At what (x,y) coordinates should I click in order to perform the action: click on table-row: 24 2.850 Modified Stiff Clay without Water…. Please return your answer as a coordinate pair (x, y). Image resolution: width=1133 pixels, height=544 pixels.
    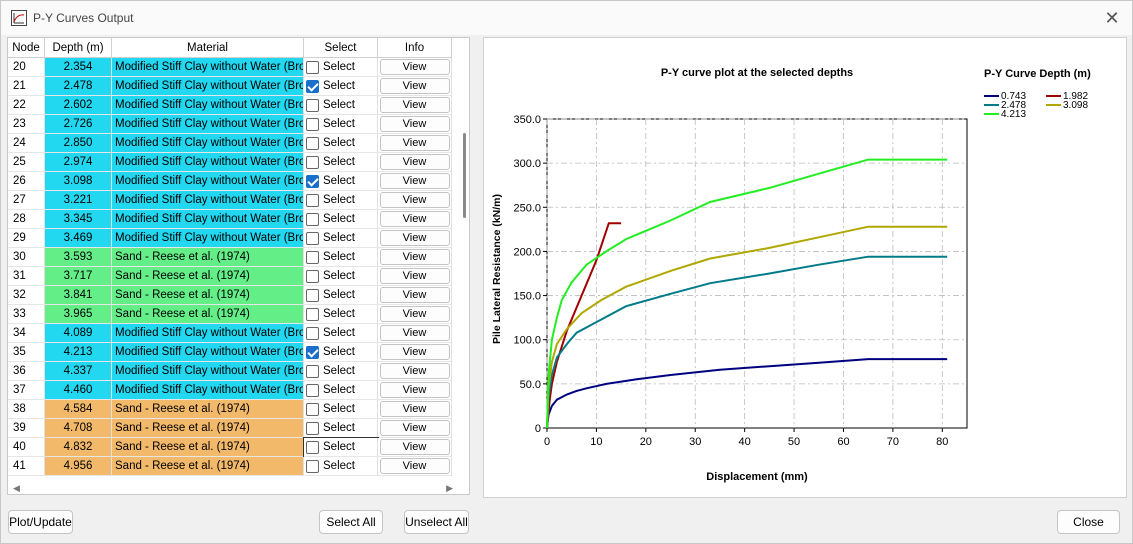
    Looking at the image, I should click on (230, 143).